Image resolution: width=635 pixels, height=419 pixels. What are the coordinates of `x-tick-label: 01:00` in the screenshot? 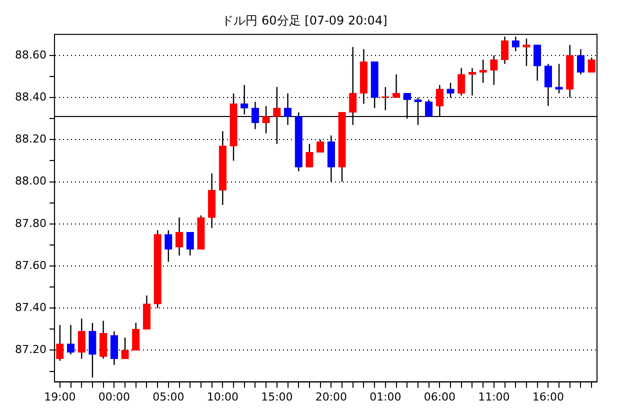 It's located at (386, 397).